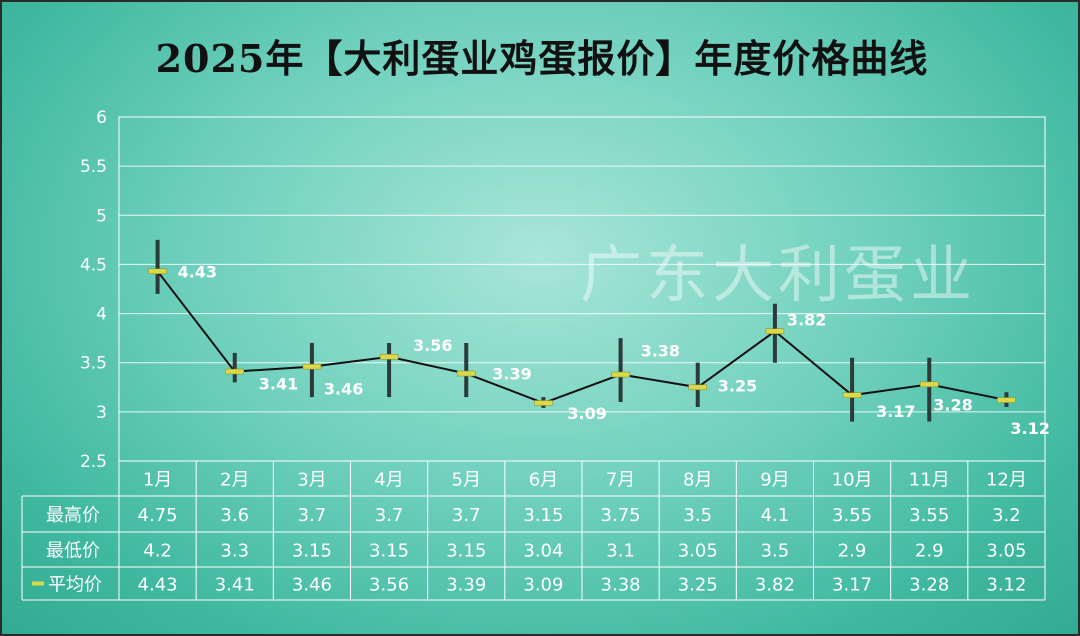  What do you see at coordinates (543, 480) in the screenshot?
I see `x-category-label: 6月` at bounding box center [543, 480].